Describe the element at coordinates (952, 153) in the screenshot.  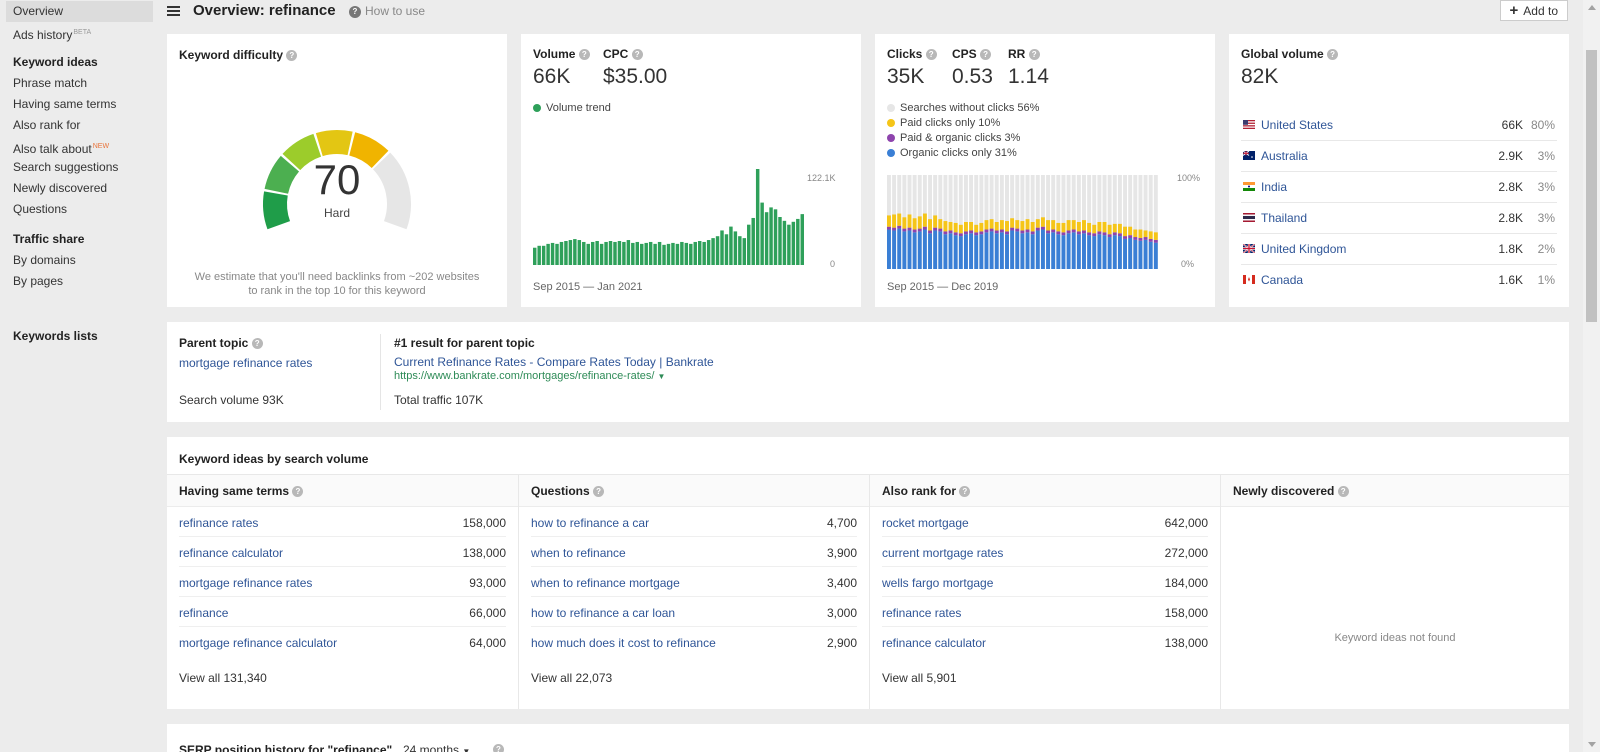
I see `clicks-legend-item: Organic clicks only 31%` at that location.